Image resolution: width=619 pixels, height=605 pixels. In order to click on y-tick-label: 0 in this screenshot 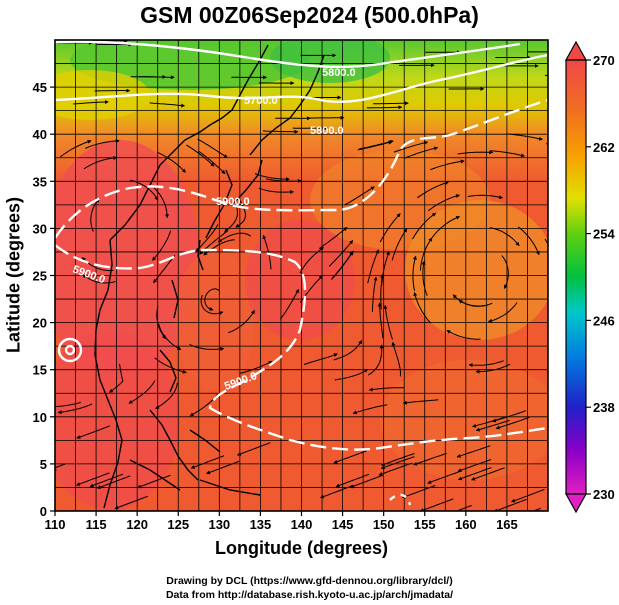, I will do `click(43, 511)`.